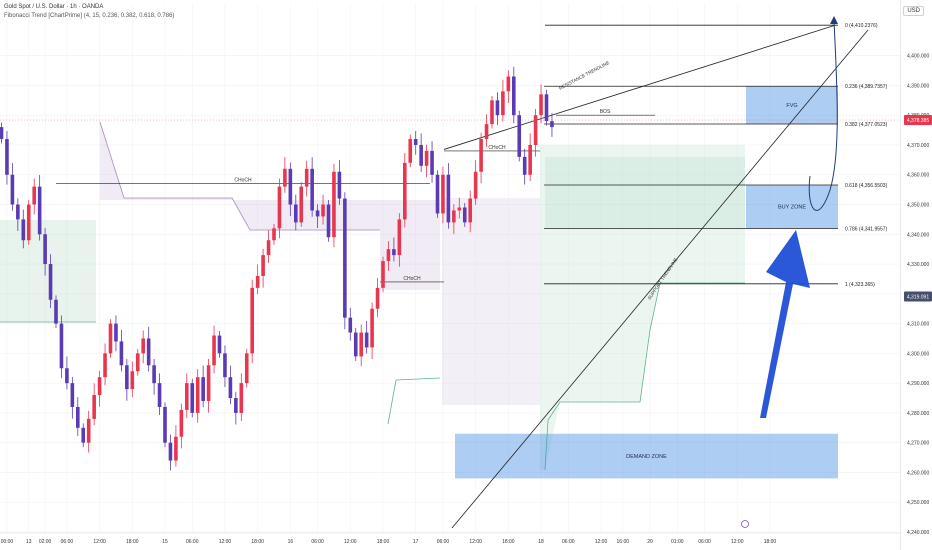 The width and height of the screenshot is (932, 550). Describe the element at coordinates (650, 542) in the screenshot. I see `time-axis-tick: 20` at that location.